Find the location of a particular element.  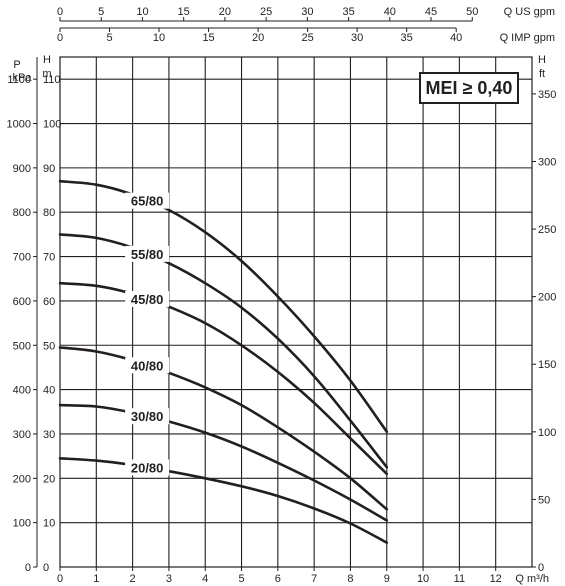

m-tick-label: 40 is located at coordinates (49, 391).